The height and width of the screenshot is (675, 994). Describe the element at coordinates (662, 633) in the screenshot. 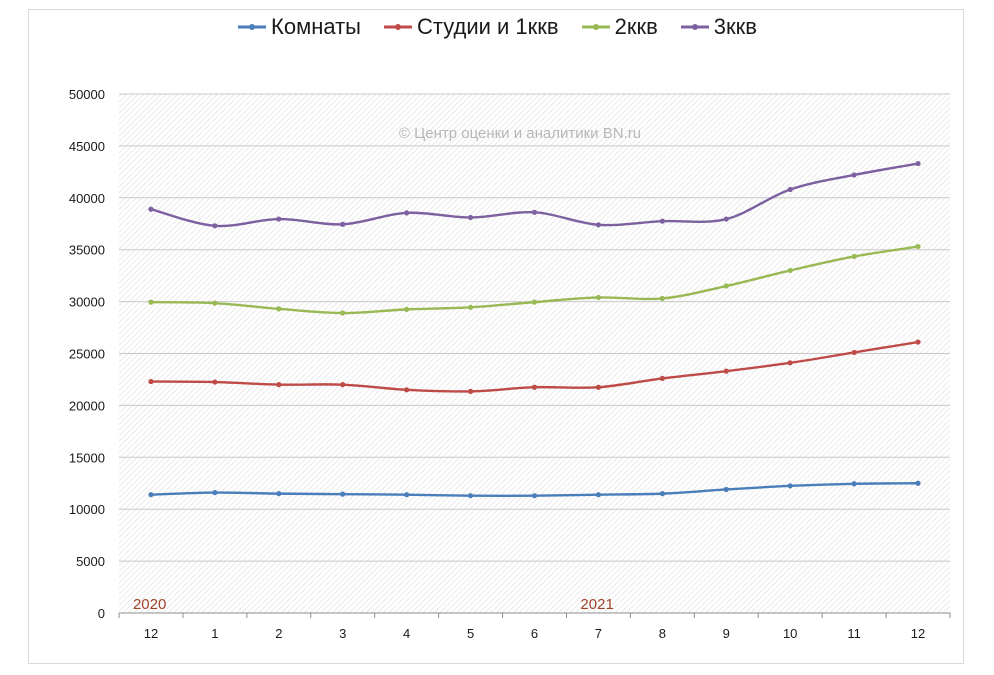

I see `x-tick-label: 8` at that location.